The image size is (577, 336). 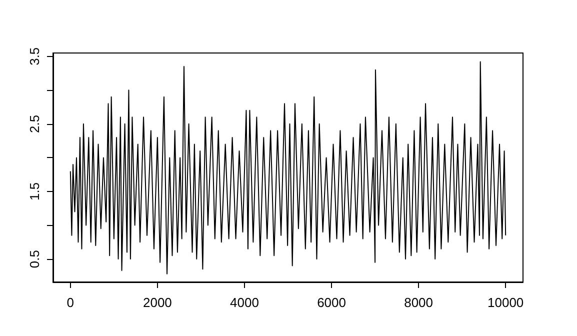 What do you see at coordinates (244, 302) in the screenshot?
I see `x-tick-label: 4000` at bounding box center [244, 302].